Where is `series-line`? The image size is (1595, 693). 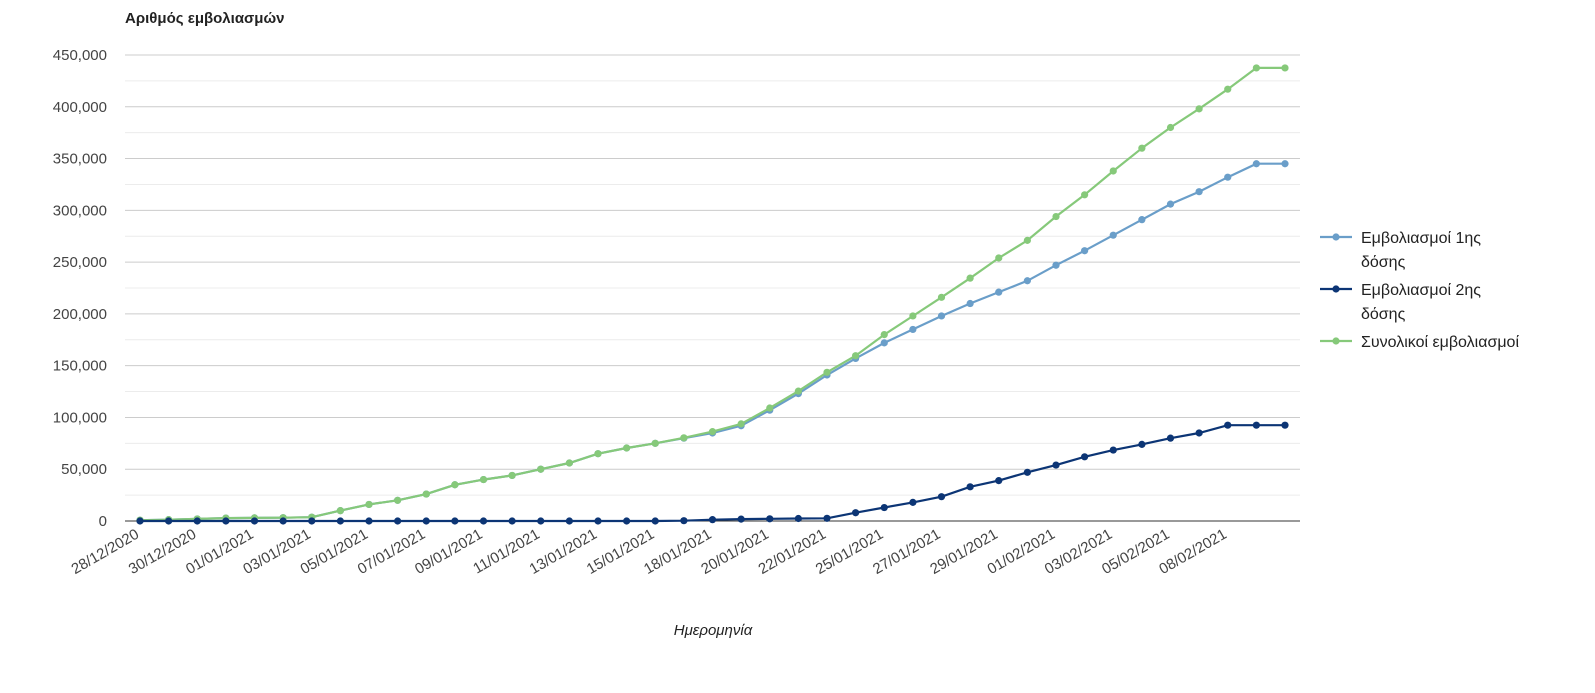 series-line is located at coordinates (712, 473).